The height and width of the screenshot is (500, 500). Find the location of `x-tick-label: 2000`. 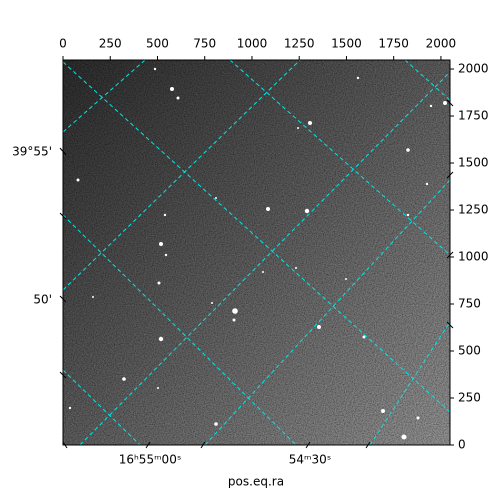

x-tick-label: 2000 is located at coordinates (441, 44).